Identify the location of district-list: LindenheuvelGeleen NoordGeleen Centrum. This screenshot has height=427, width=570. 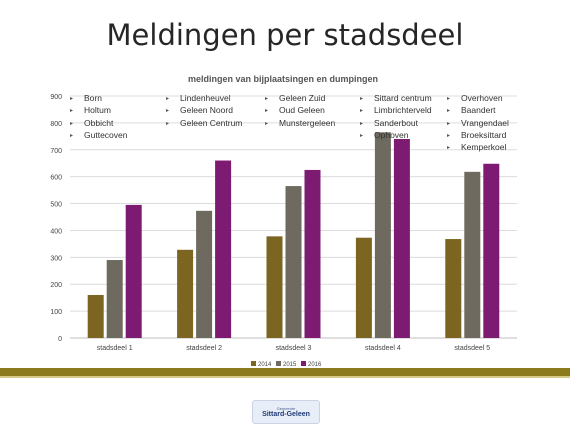
(204, 111).